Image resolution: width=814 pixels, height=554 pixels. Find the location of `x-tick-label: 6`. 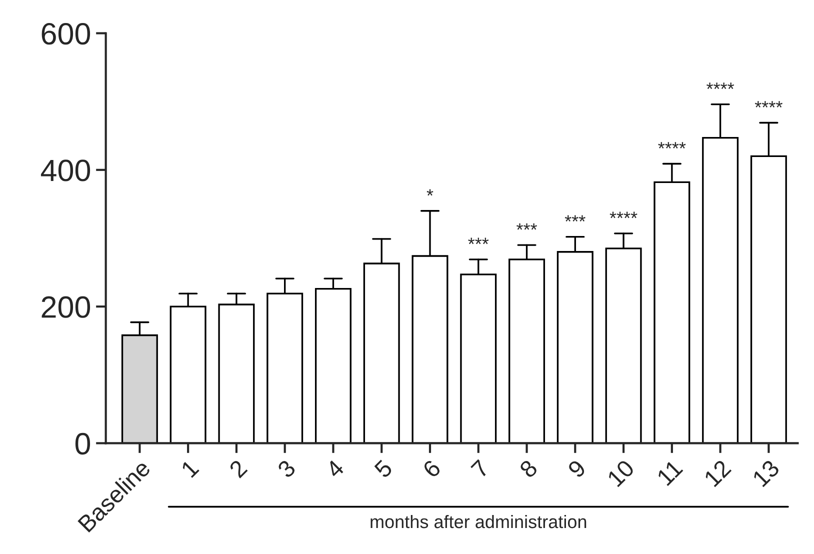

x-tick-label: 6 is located at coordinates (432, 468).